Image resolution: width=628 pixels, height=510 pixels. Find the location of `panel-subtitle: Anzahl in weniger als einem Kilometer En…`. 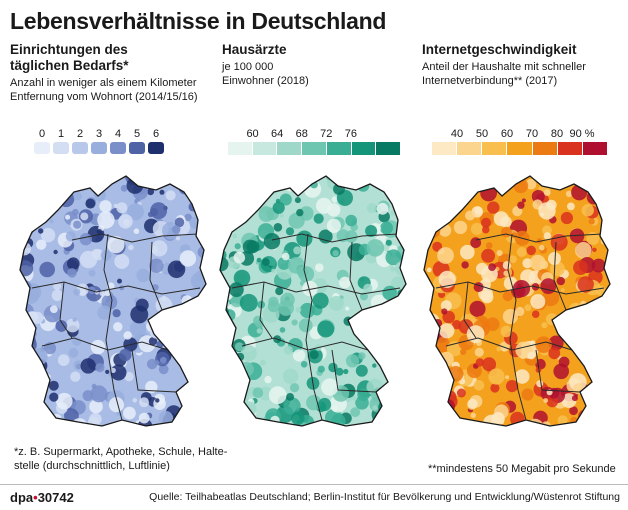

panel-subtitle: Anzahl in weniger als einem Kilometer En… is located at coordinates (104, 90).